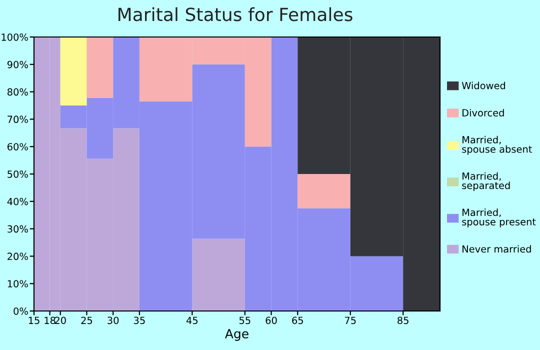 Image resolution: width=540 pixels, height=350 pixels. What do you see at coordinates (18, 229) in the screenshot?
I see `y-tick-label: 30%` at bounding box center [18, 229].